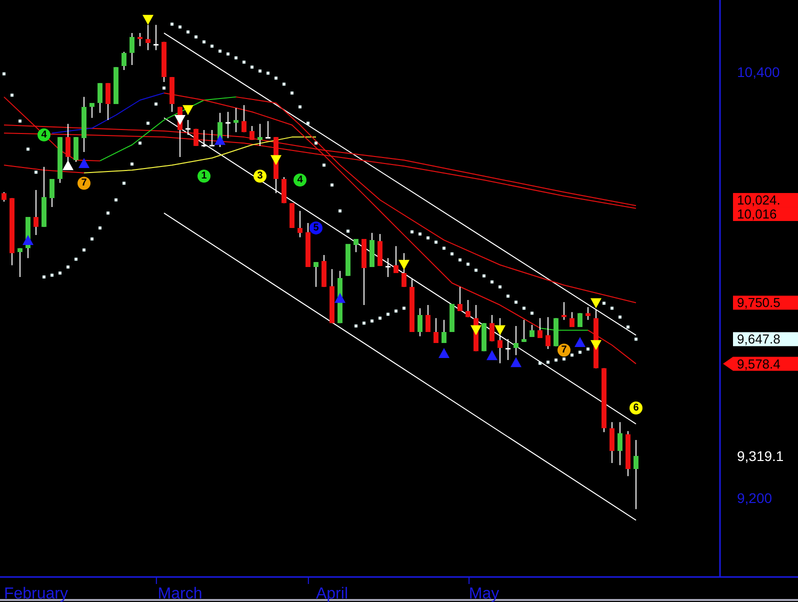 The image size is (798, 602). What do you see at coordinates (758, 200) in the screenshot?
I see `y-tick-label: 10,024.` at bounding box center [758, 200].